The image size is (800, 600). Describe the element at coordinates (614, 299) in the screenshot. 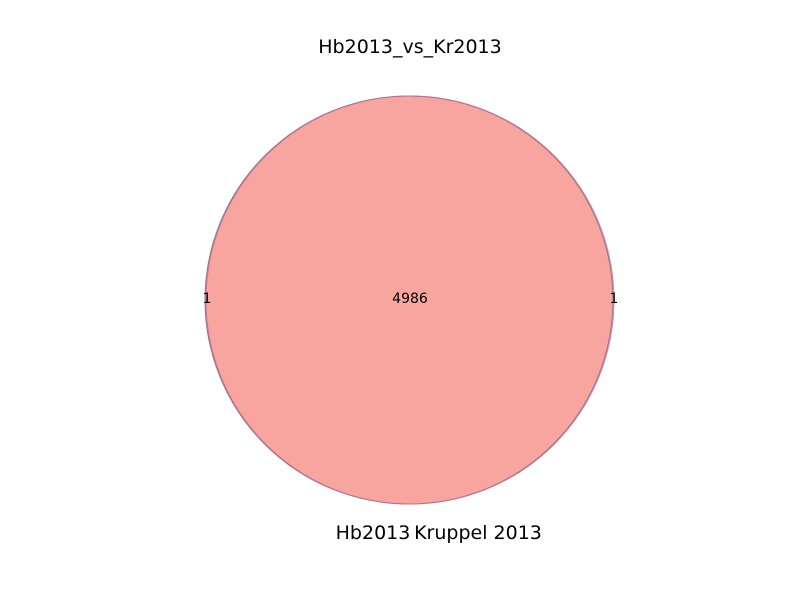

I see `right-only-count: 1` at that location.